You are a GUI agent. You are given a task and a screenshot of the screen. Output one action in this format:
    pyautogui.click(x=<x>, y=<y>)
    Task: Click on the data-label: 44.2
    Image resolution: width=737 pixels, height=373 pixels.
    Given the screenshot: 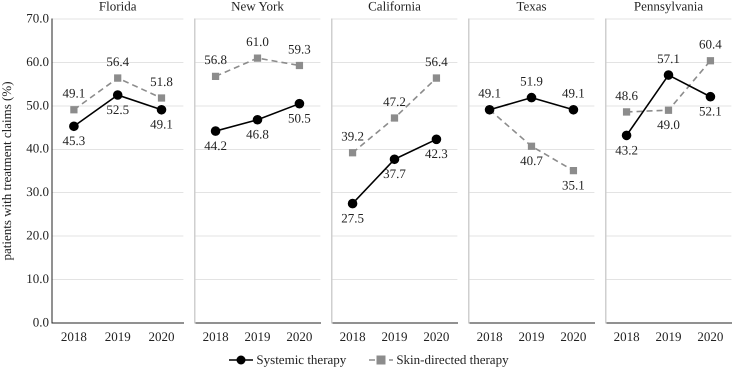 What is the action you would take?
    pyautogui.click(x=215, y=145)
    